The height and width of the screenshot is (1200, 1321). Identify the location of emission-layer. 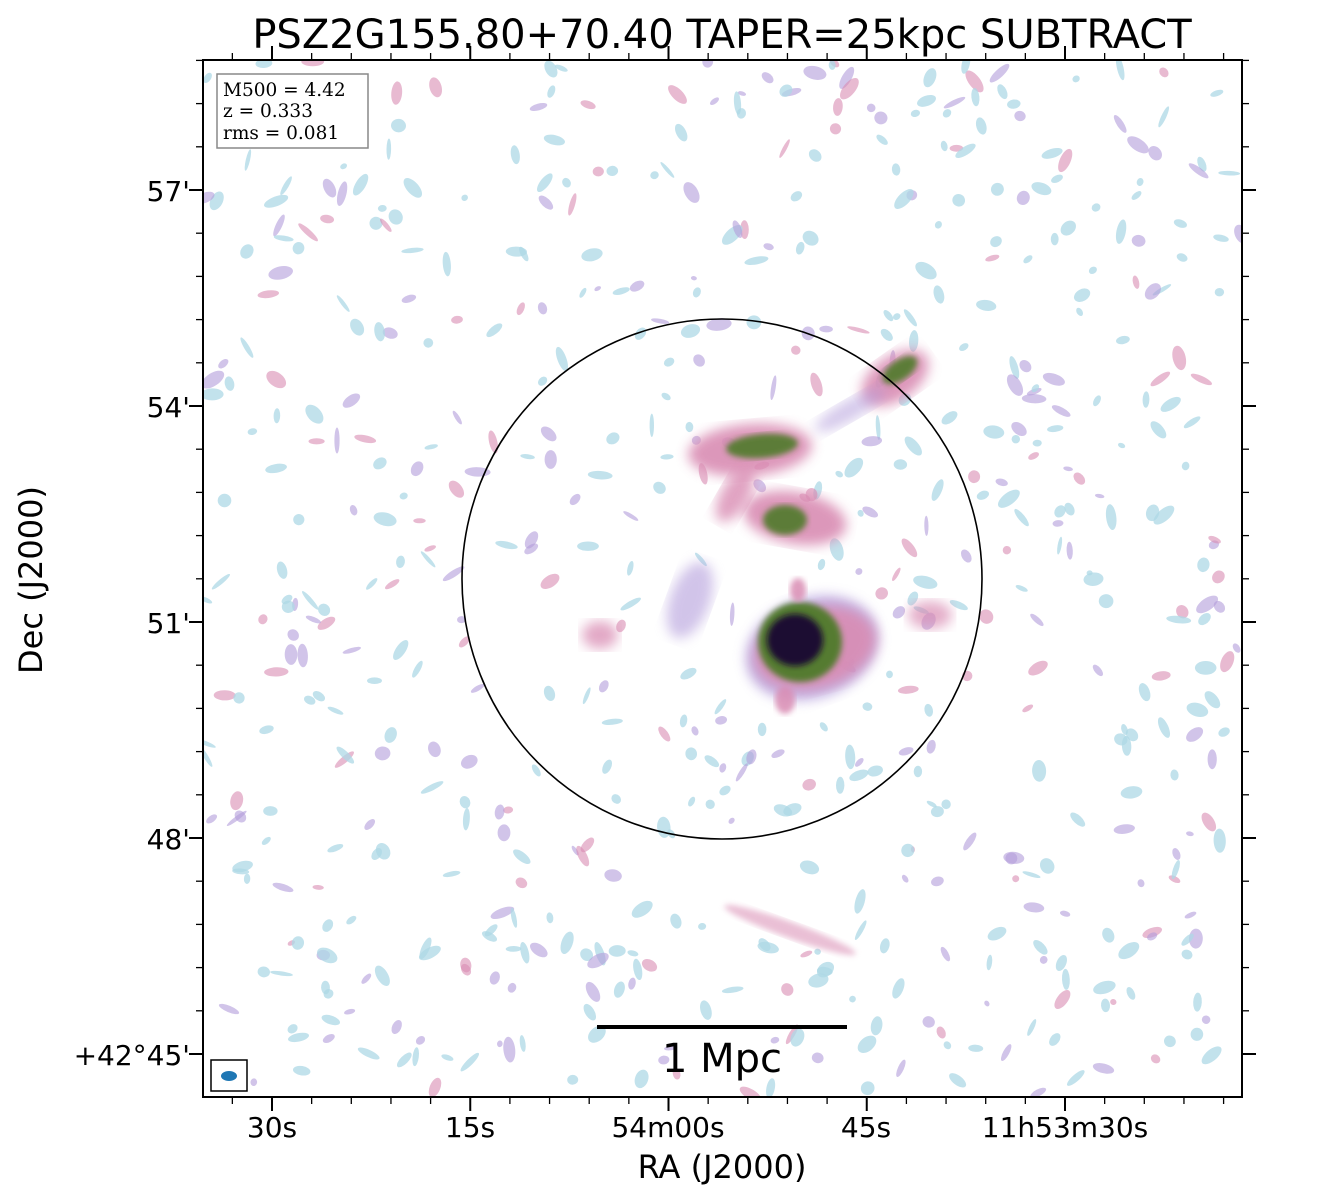
(767, 652).